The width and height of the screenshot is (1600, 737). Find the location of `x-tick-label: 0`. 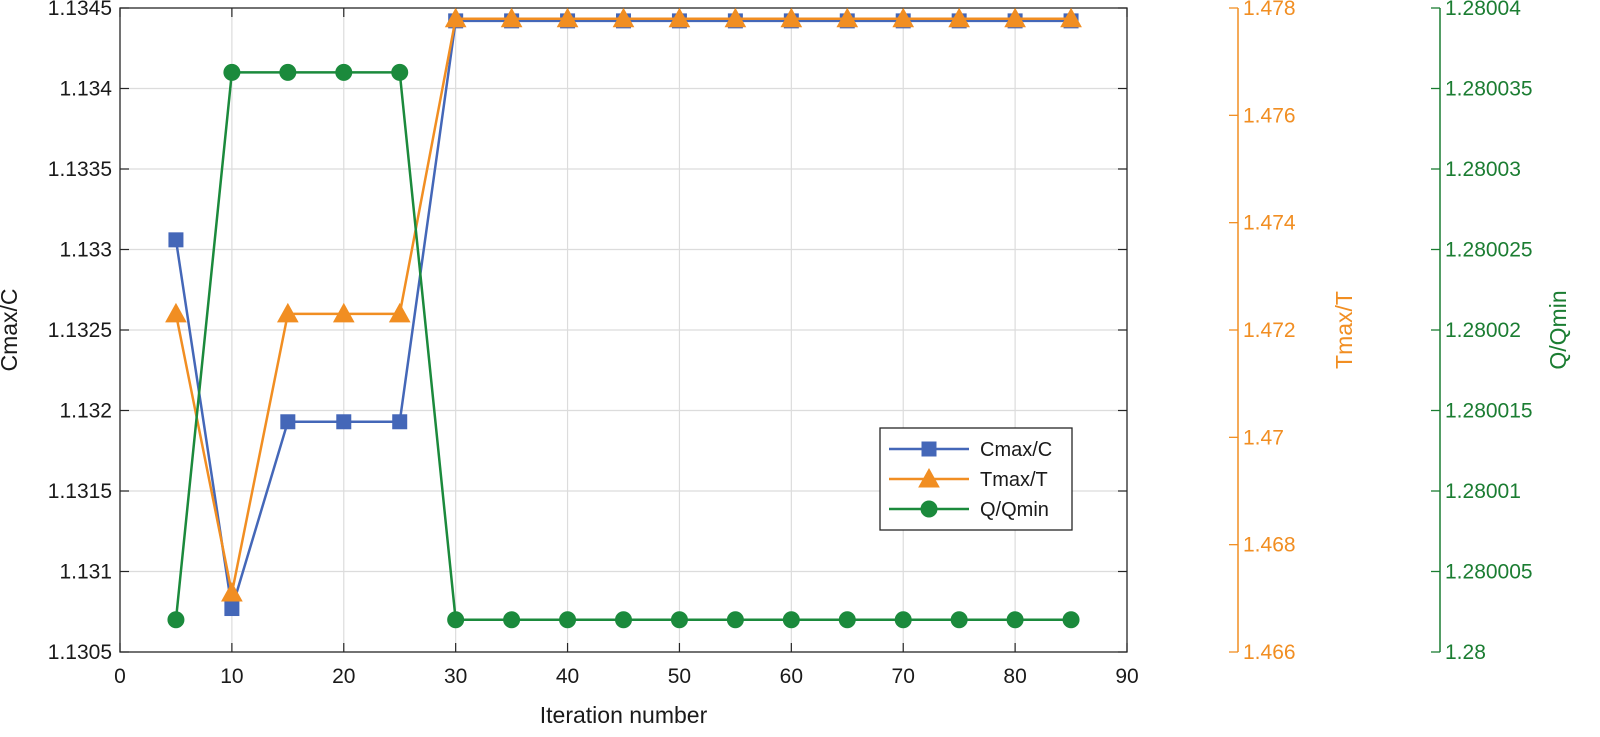

x-tick-label: 0 is located at coordinates (120, 676).